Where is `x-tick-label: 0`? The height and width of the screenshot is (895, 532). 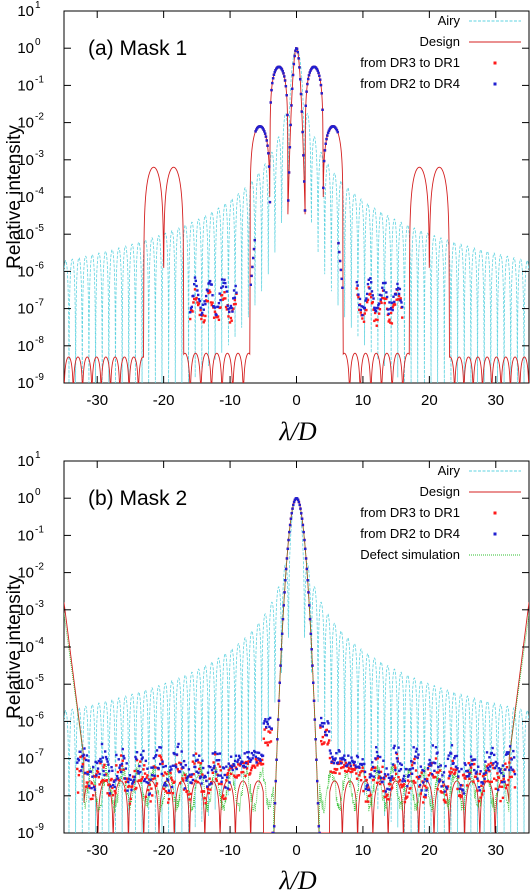 x-tick-label: 0 is located at coordinates (296, 850).